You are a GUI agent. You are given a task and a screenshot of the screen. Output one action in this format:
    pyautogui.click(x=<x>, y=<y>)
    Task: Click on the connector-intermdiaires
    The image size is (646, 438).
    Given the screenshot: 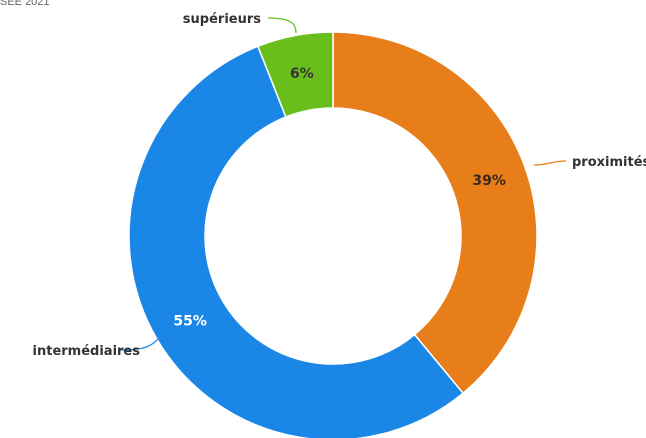 What is the action you would take?
    pyautogui.click(x=140, y=343)
    